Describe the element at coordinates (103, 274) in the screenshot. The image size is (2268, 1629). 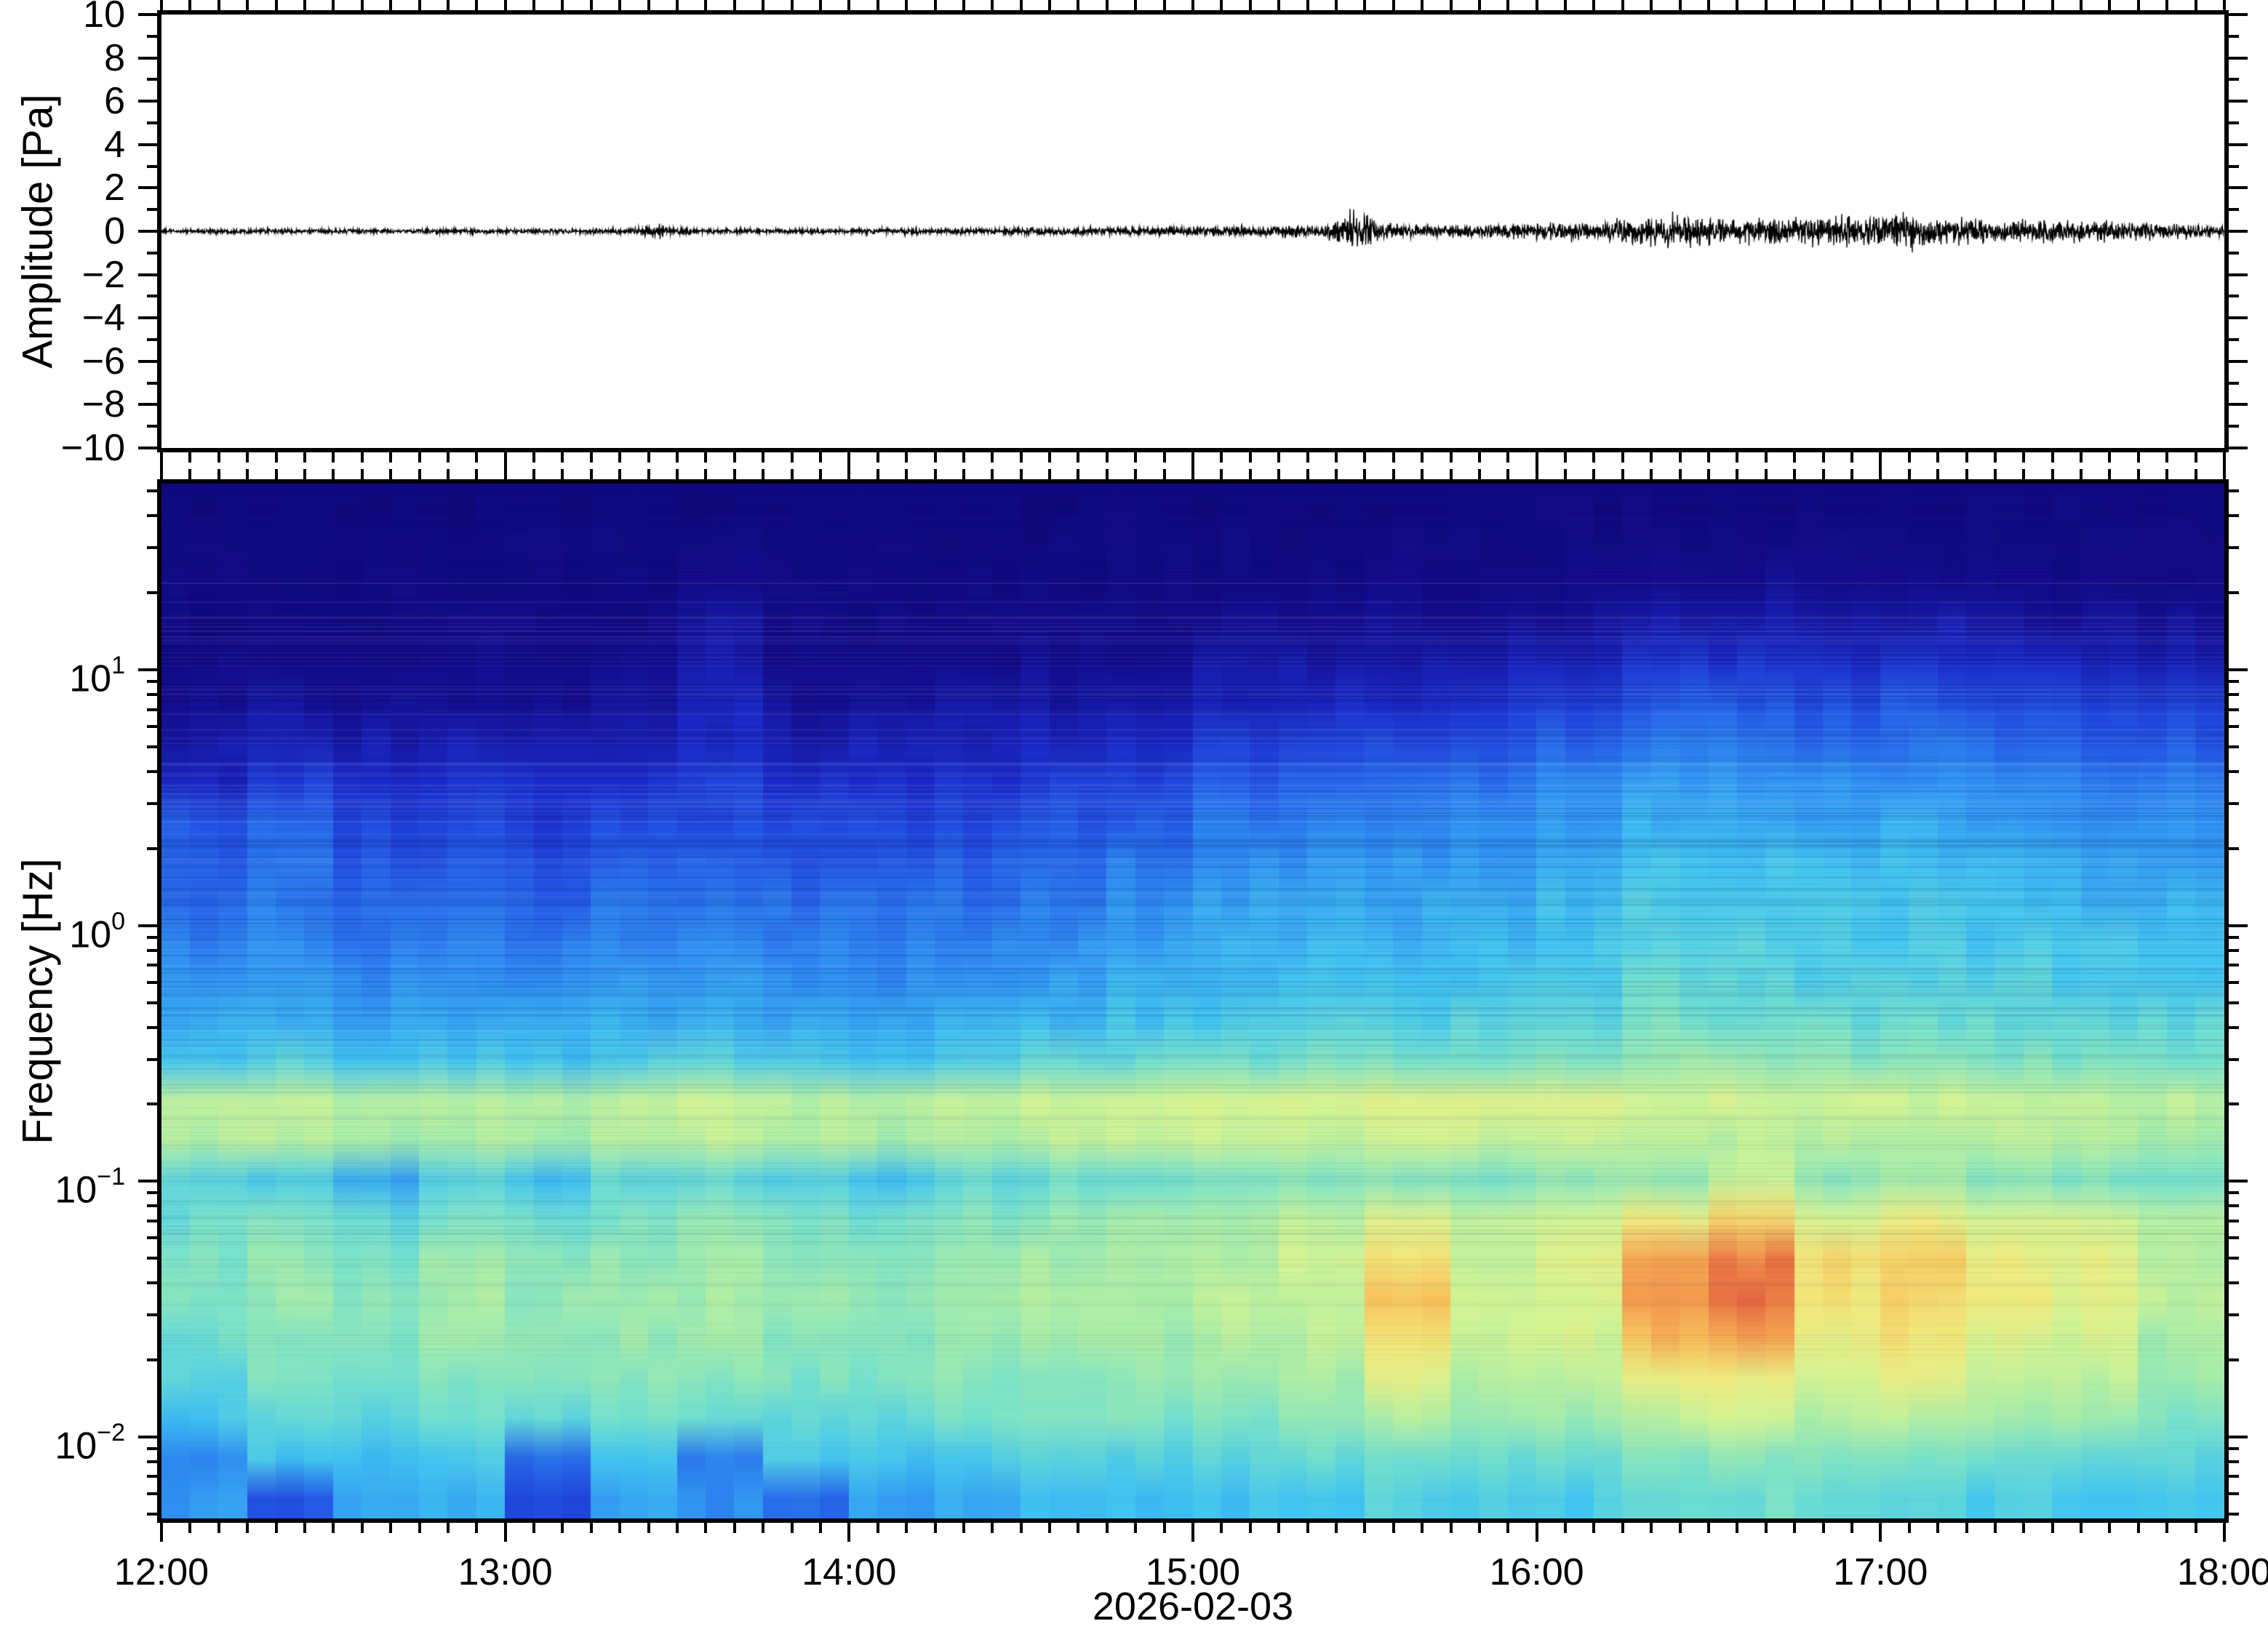
I see `amplitude-tick-label: −2` at that location.